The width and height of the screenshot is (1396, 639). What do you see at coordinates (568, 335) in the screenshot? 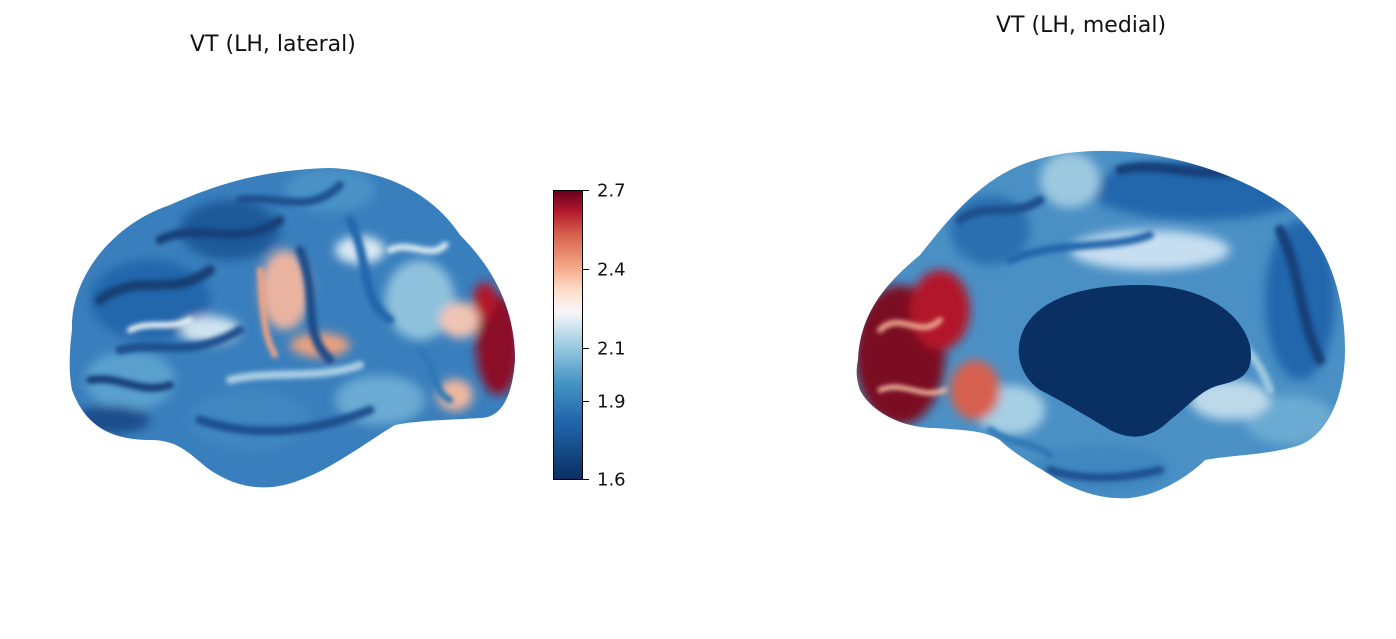
I see `colorbar-gradient` at bounding box center [568, 335].